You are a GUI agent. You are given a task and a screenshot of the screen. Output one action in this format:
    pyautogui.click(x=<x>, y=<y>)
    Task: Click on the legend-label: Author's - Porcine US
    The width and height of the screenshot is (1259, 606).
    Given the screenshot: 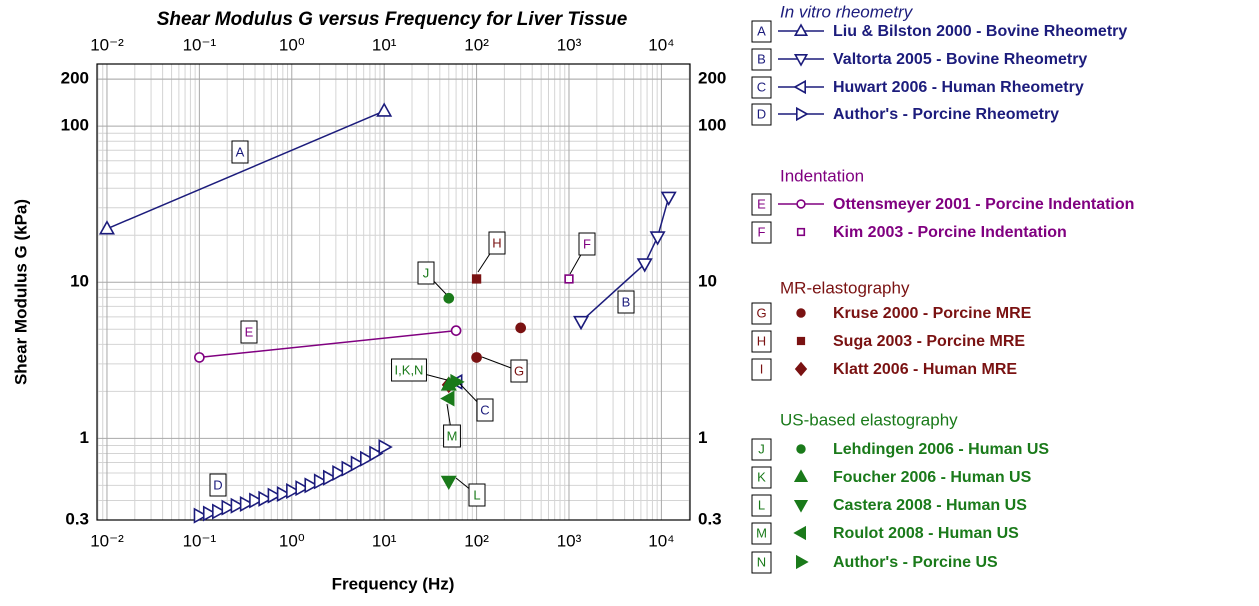 What is the action you would take?
    pyautogui.click(x=915, y=562)
    